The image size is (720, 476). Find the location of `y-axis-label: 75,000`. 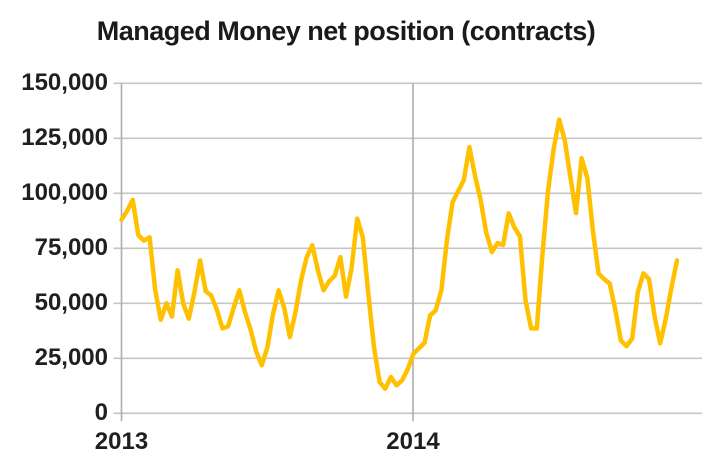

y-axis-label: 75,000 is located at coordinates (71, 248).